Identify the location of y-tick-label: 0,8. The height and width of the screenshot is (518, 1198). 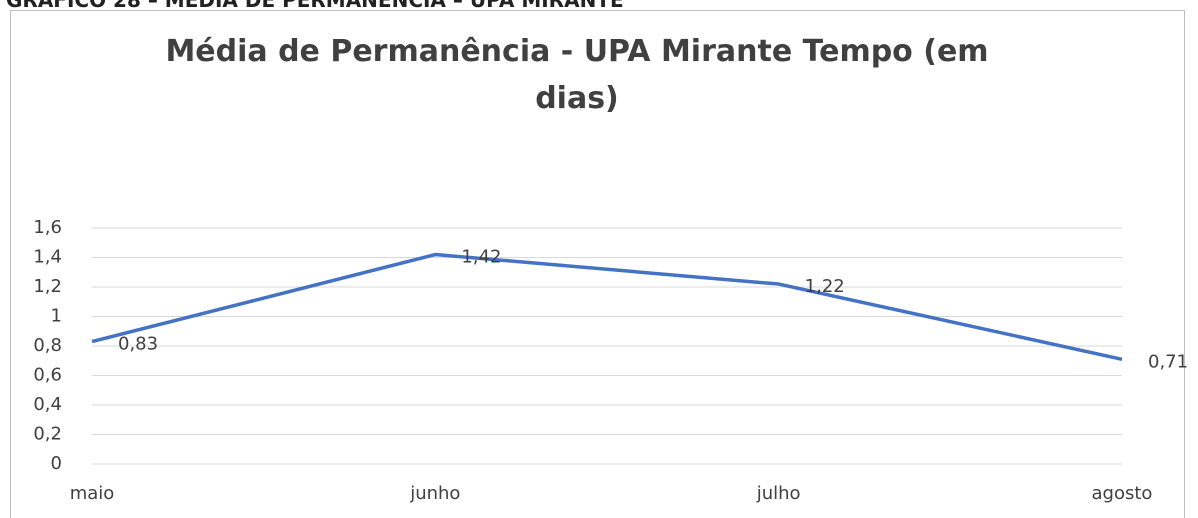
(47, 345).